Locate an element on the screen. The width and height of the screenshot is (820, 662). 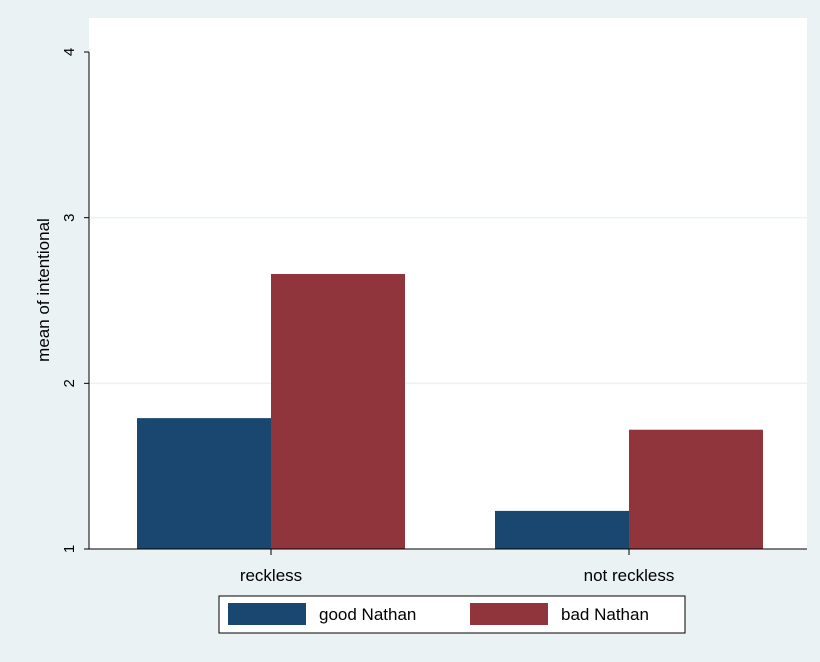
y-tick-label: 2 is located at coordinates (69, 383).